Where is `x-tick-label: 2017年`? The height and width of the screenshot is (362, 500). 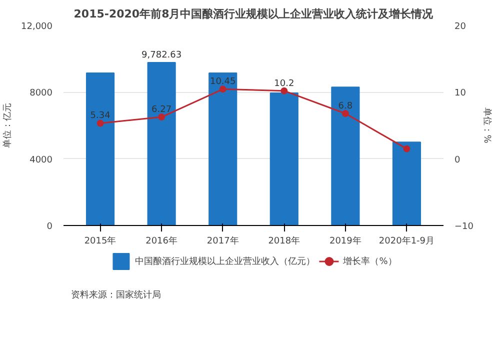
x-tick-label: 2017年 is located at coordinates (222, 241).